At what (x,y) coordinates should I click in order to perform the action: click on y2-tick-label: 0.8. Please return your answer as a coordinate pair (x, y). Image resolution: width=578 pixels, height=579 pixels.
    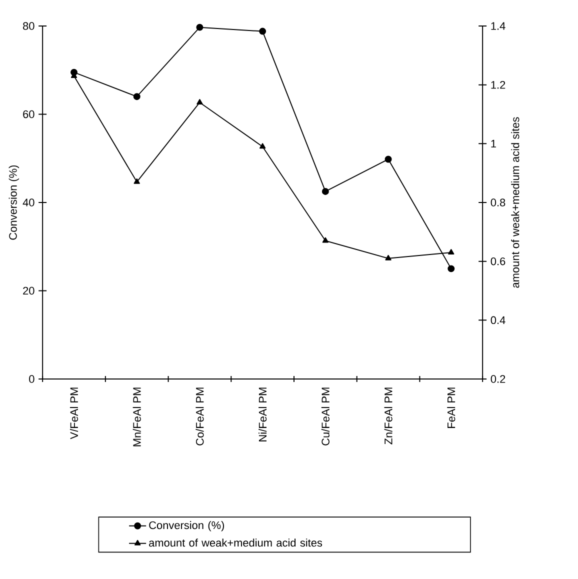
    Looking at the image, I should click on (498, 202).